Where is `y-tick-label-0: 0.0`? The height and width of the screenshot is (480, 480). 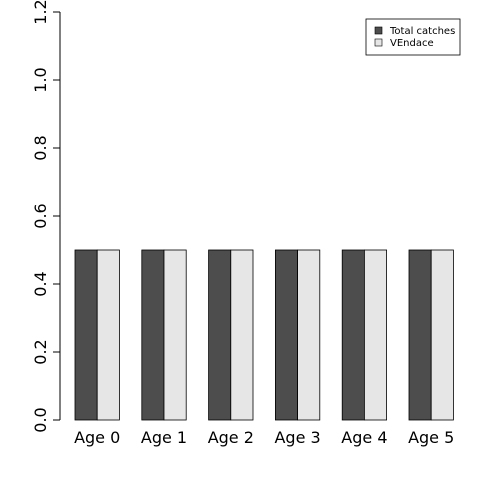
y-tick-label-0: 0.0 is located at coordinates (40, 419).